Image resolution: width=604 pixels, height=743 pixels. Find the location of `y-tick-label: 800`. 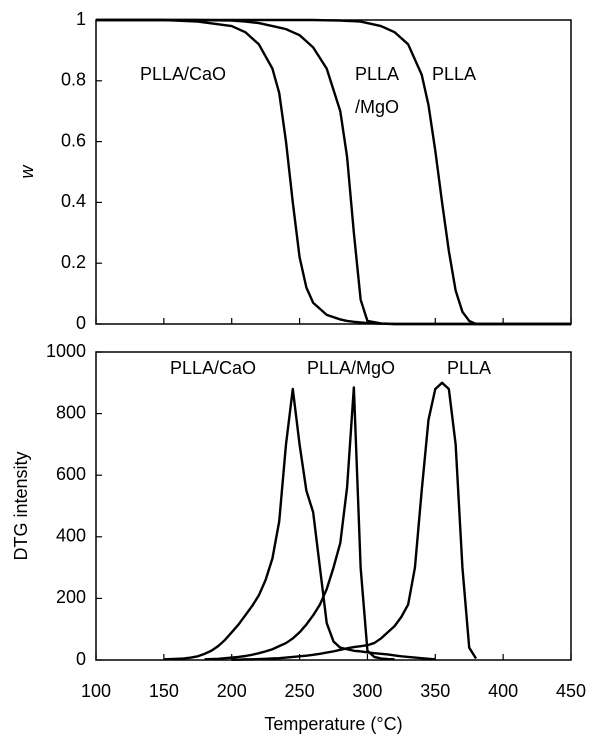

y-tick-label: 800 is located at coordinates (71, 412).